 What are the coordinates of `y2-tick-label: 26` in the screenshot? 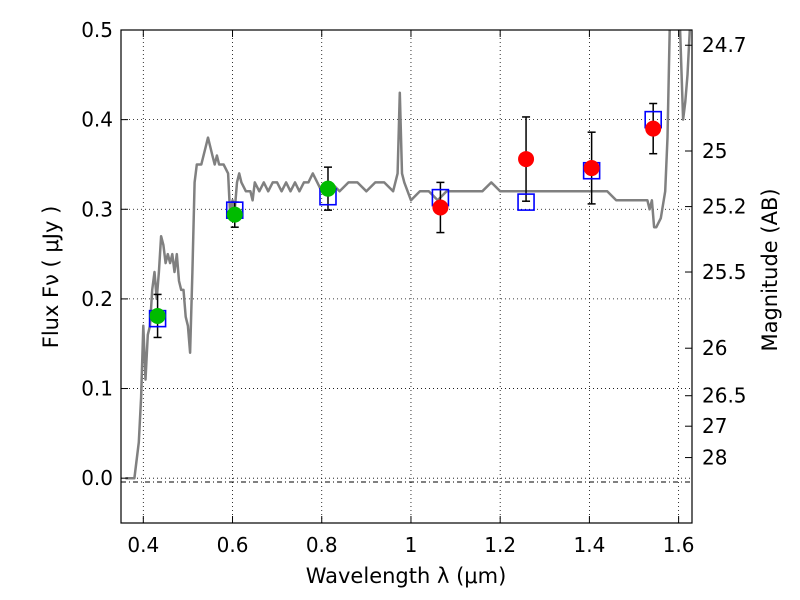 It's located at (714, 348).